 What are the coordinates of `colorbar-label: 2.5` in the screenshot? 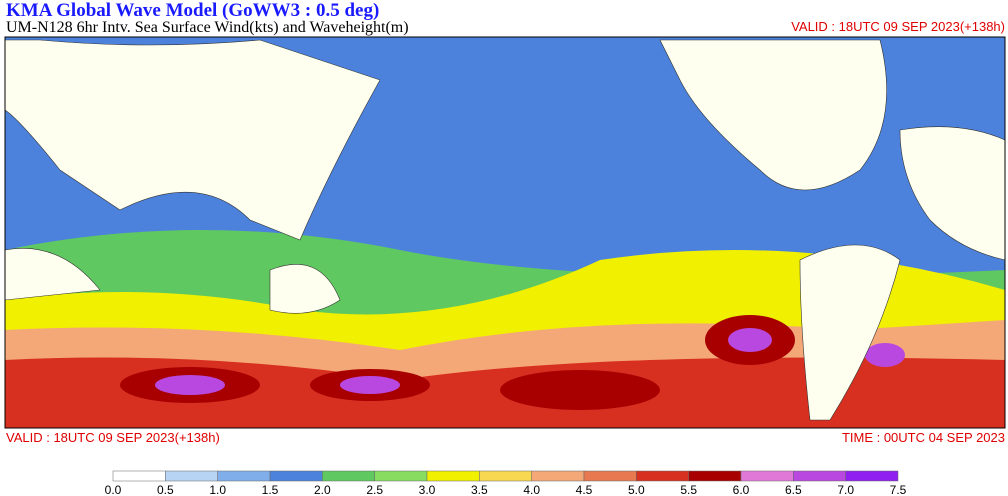 It's located at (374, 489).